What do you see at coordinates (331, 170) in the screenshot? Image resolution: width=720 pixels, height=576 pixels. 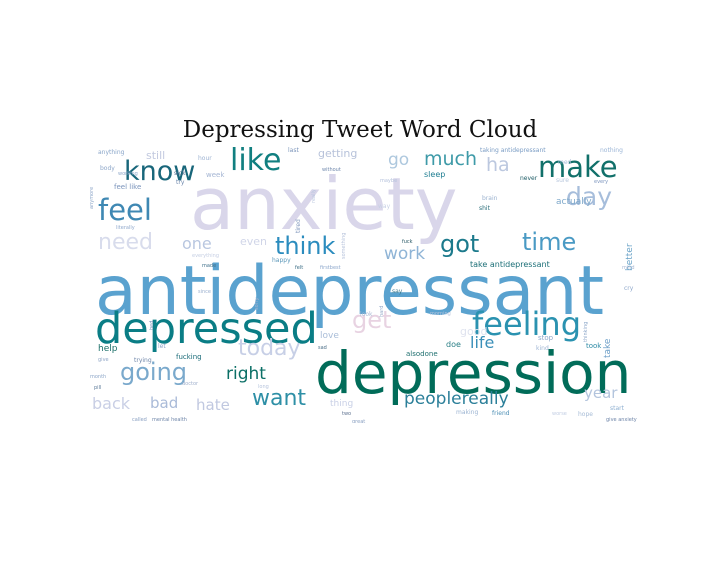 I see `word-without: without` at bounding box center [331, 170].